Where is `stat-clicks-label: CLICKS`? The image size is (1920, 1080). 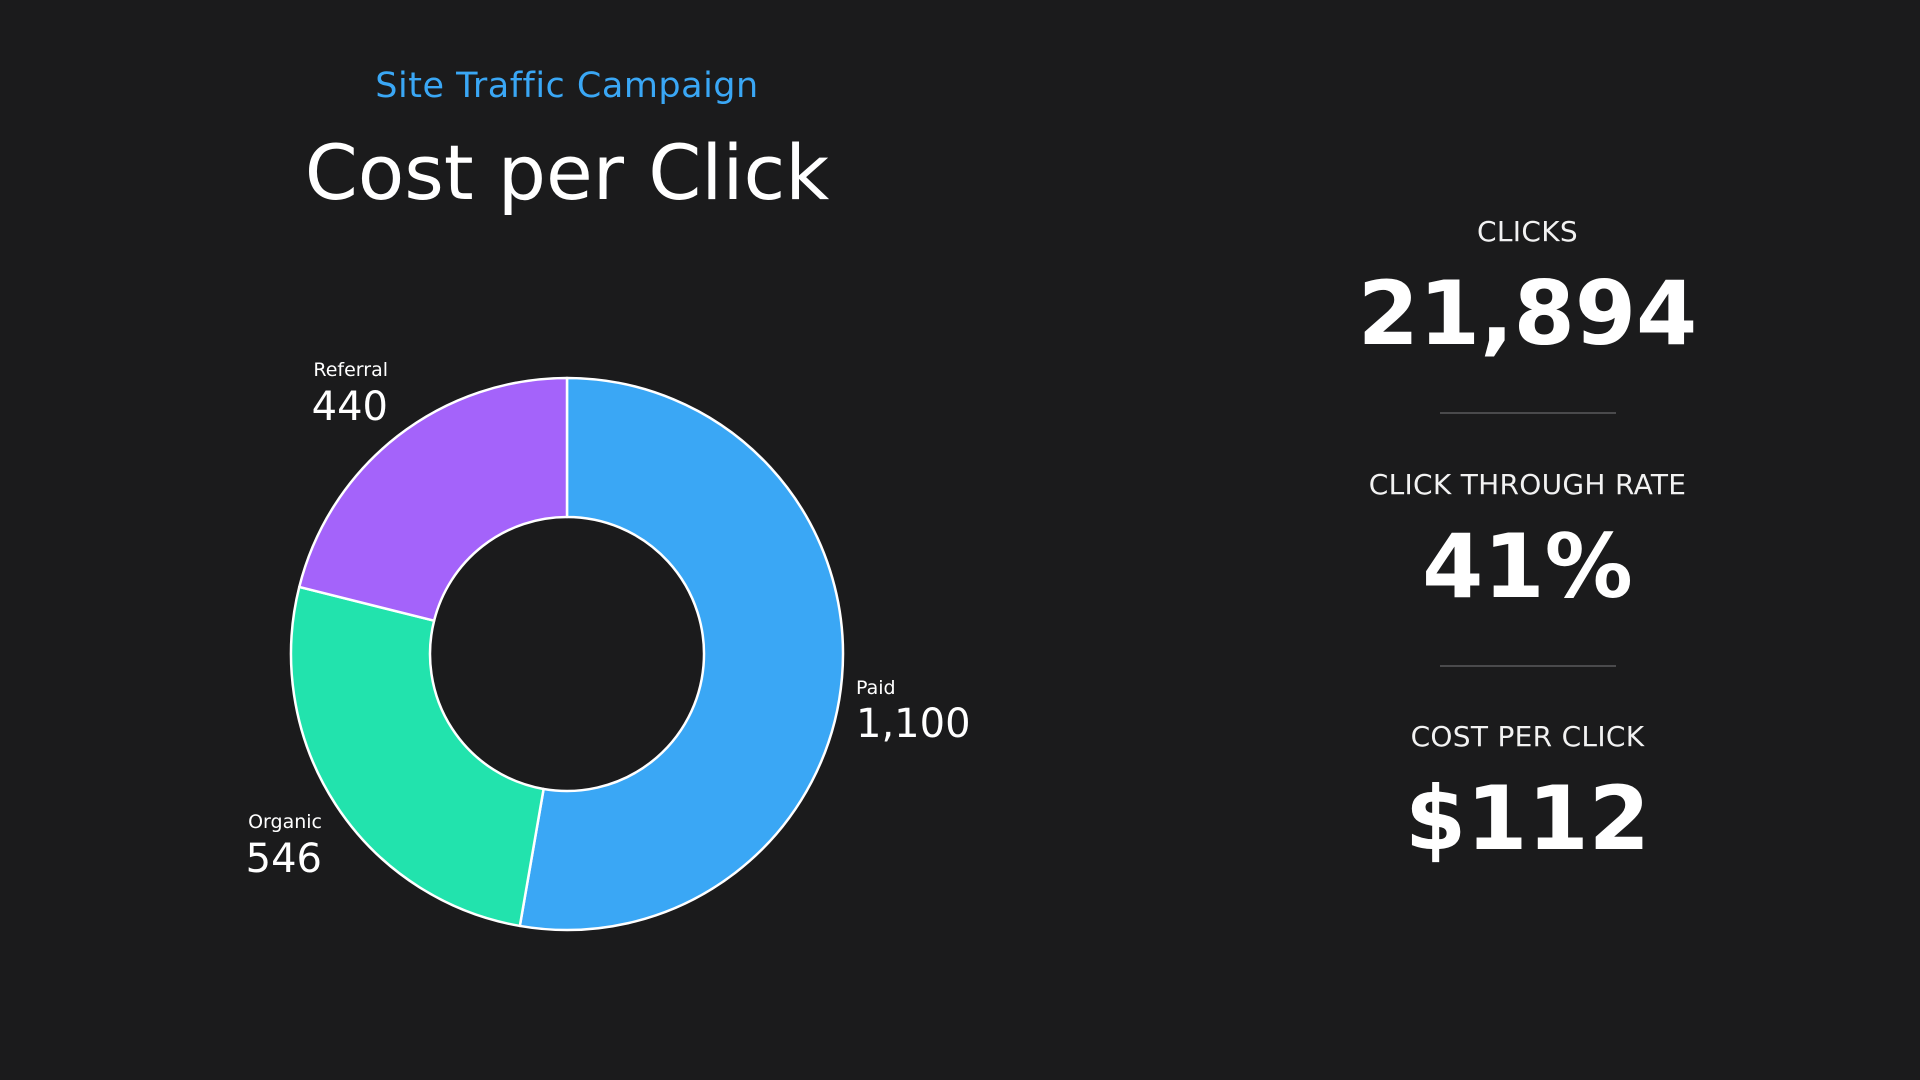
stat-clicks-label: CLICKS is located at coordinates (1527, 231).